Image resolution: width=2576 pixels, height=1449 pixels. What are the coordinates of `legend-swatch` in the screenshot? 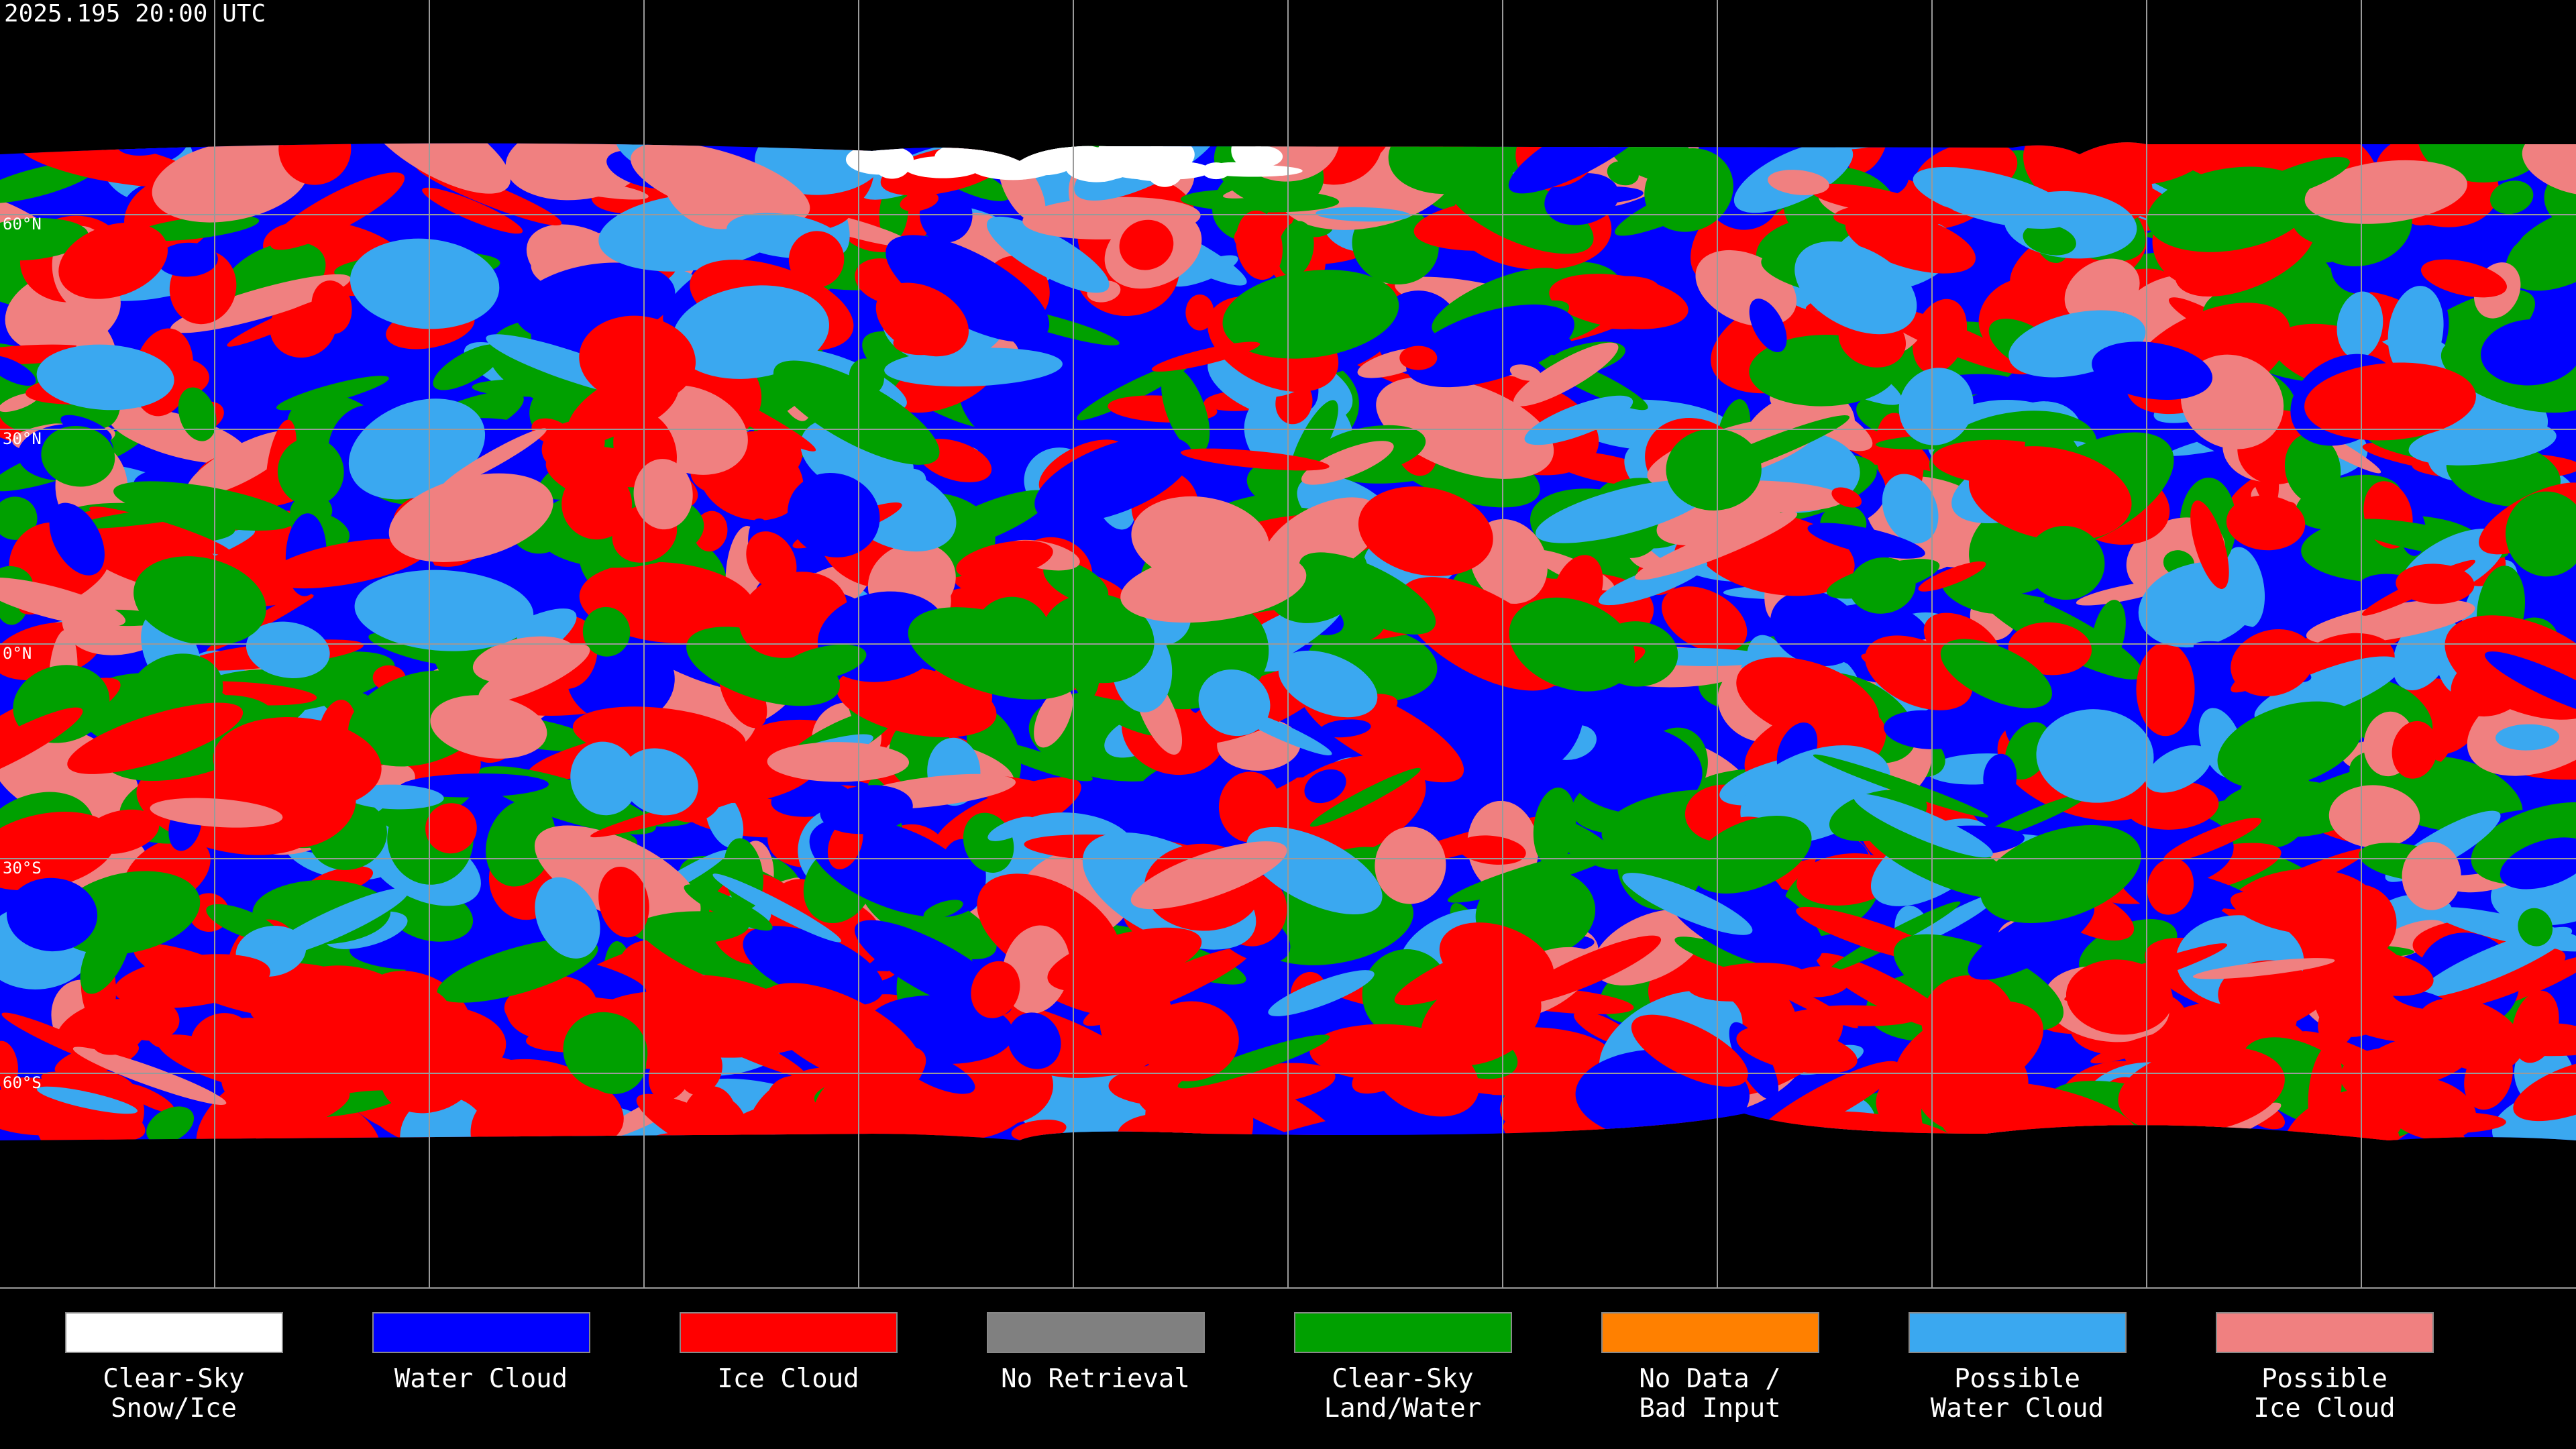 It's located at (2325, 1332).